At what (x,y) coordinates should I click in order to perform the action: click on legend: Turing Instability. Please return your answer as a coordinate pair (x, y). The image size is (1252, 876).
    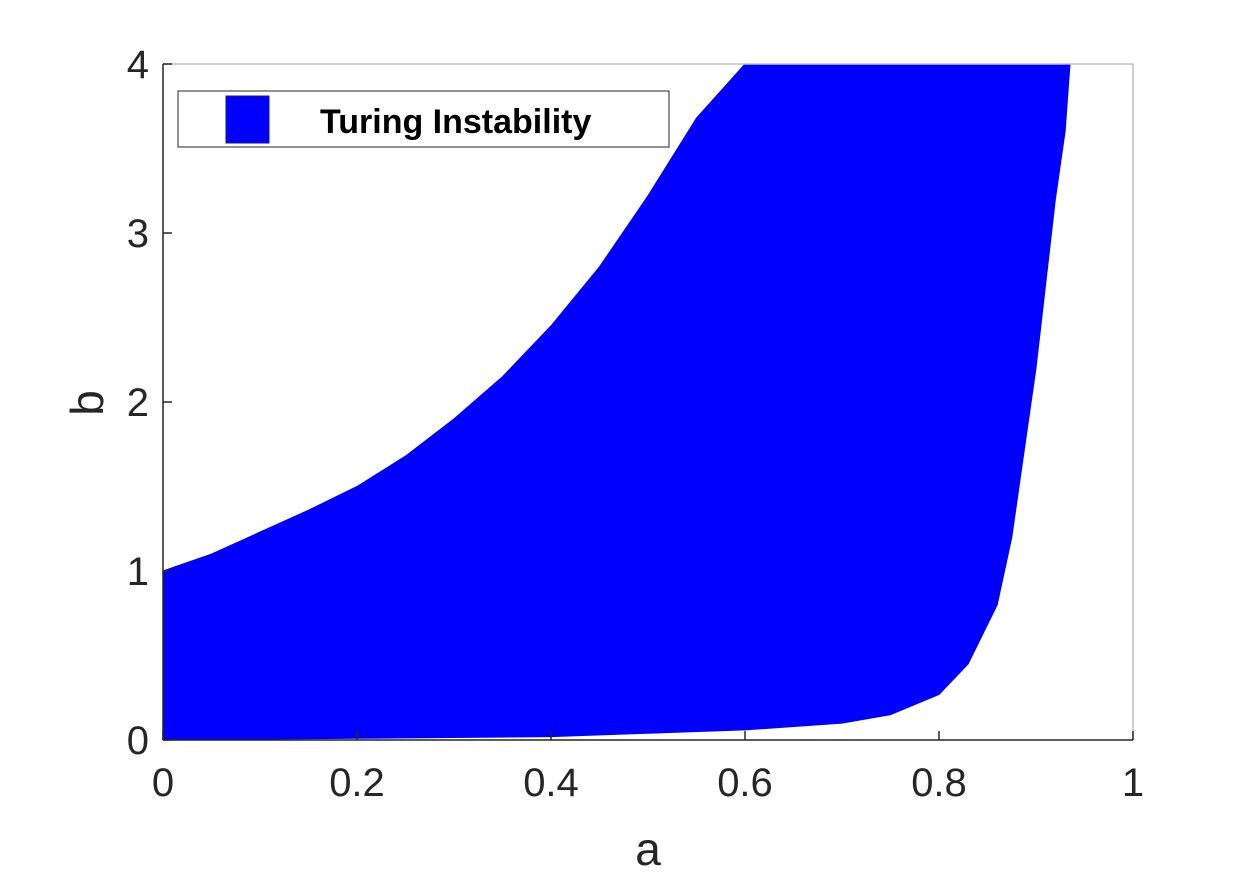
    Looking at the image, I should click on (423, 119).